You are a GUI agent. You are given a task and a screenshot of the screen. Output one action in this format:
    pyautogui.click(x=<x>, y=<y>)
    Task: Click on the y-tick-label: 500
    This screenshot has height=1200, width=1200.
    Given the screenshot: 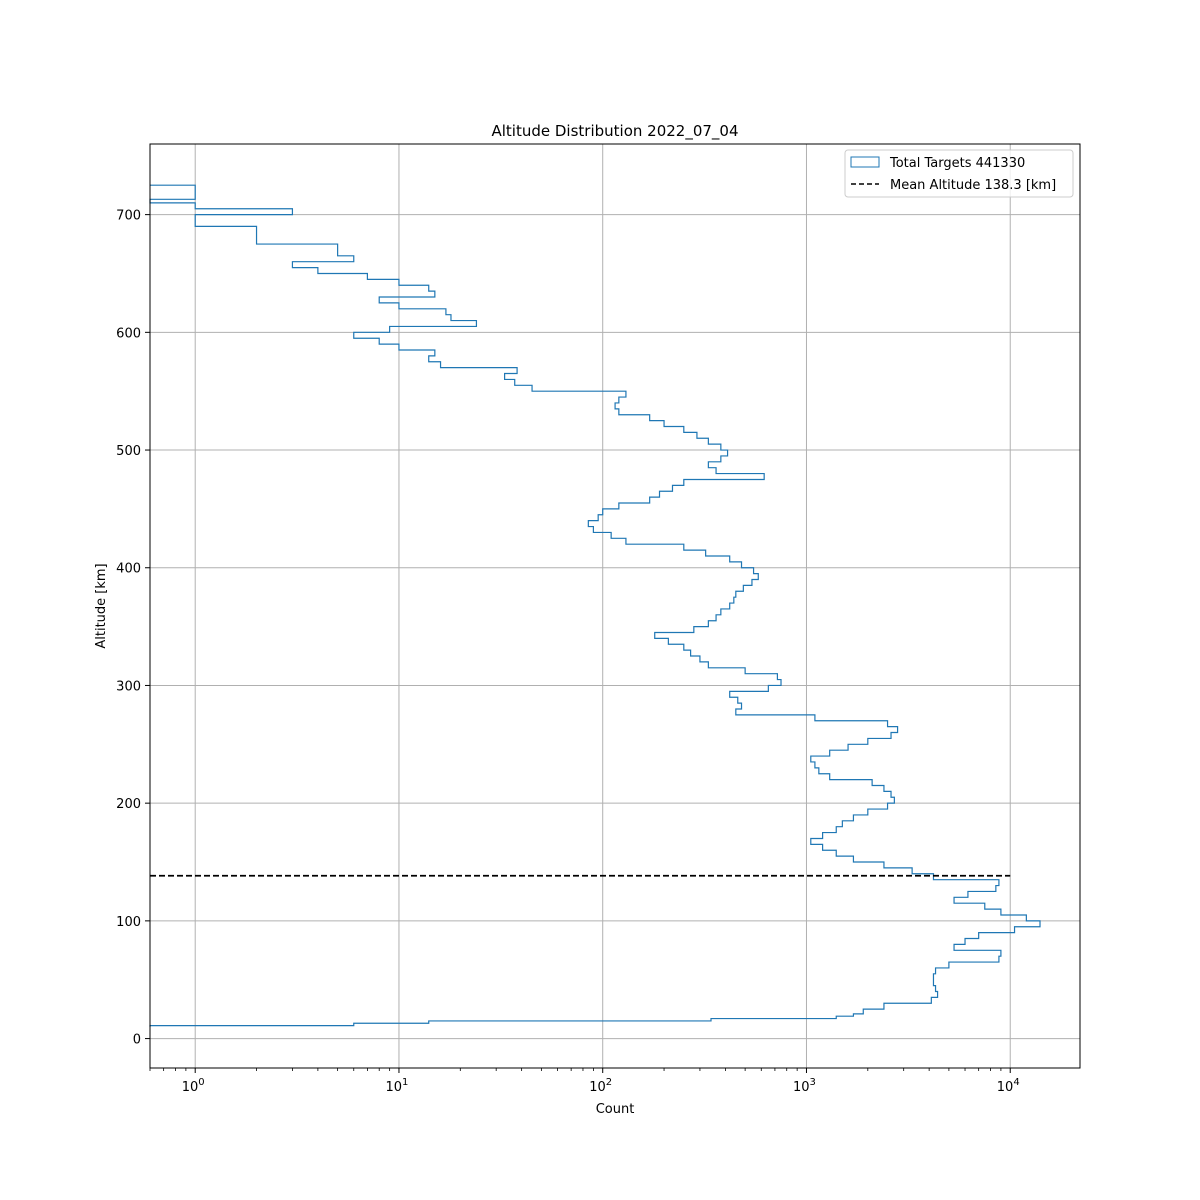 What is the action you would take?
    pyautogui.click(x=128, y=451)
    